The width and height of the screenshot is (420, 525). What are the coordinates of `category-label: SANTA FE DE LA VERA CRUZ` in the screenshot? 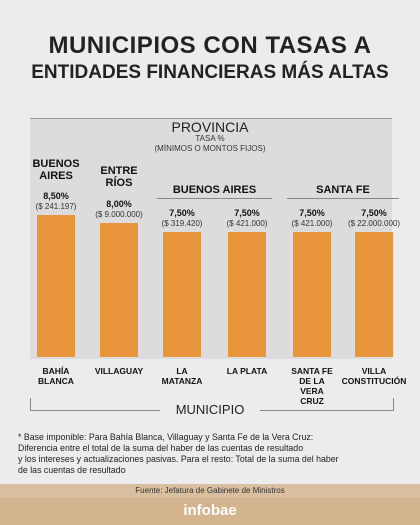 It's located at (312, 386).